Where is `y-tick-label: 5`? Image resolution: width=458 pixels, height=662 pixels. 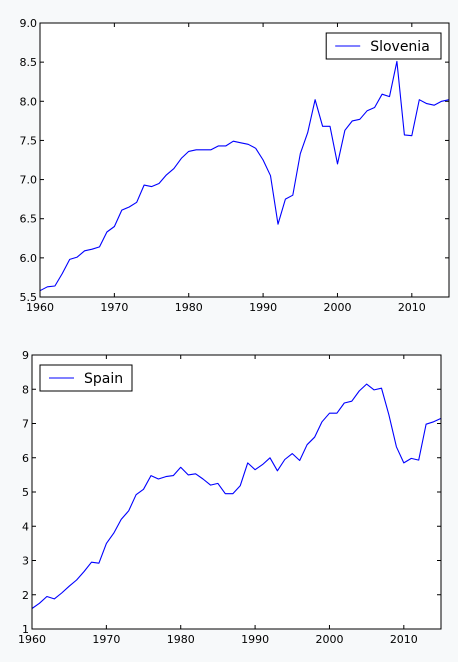 y-tick-label: 5 is located at coordinates (25, 492).